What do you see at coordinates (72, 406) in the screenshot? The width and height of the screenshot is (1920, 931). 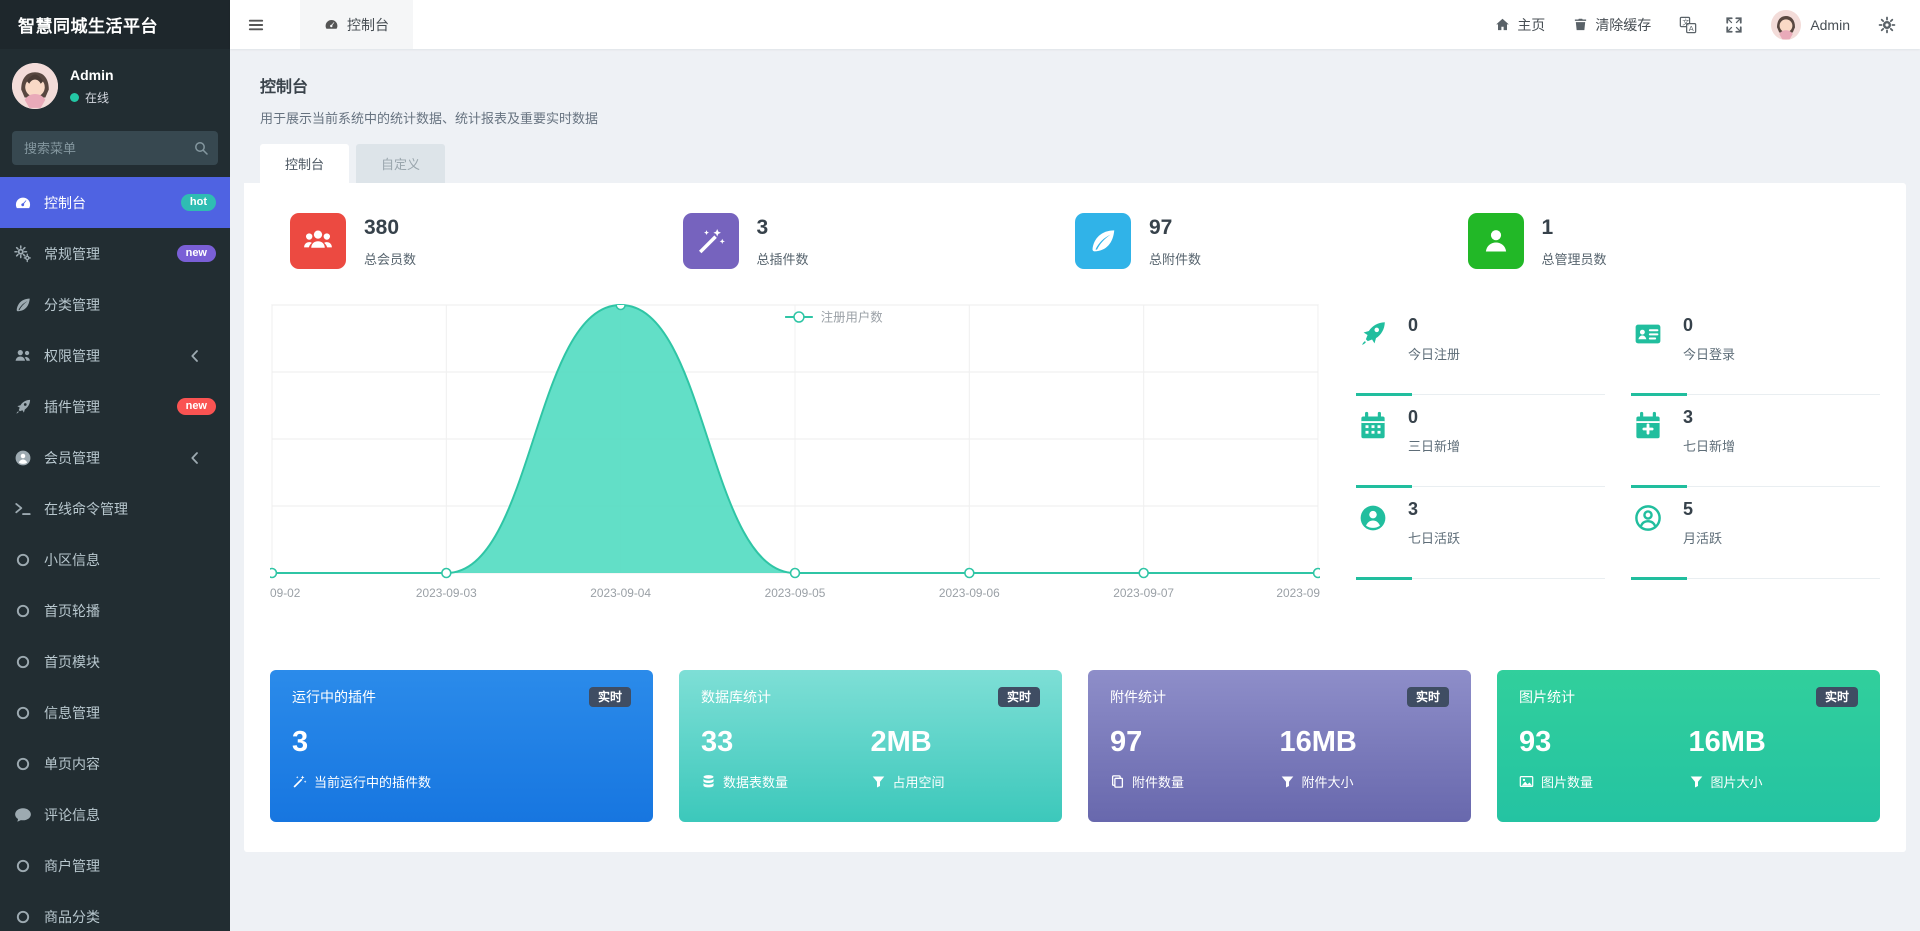 I see `sidebar-item-label: 插件管理` at bounding box center [72, 406].